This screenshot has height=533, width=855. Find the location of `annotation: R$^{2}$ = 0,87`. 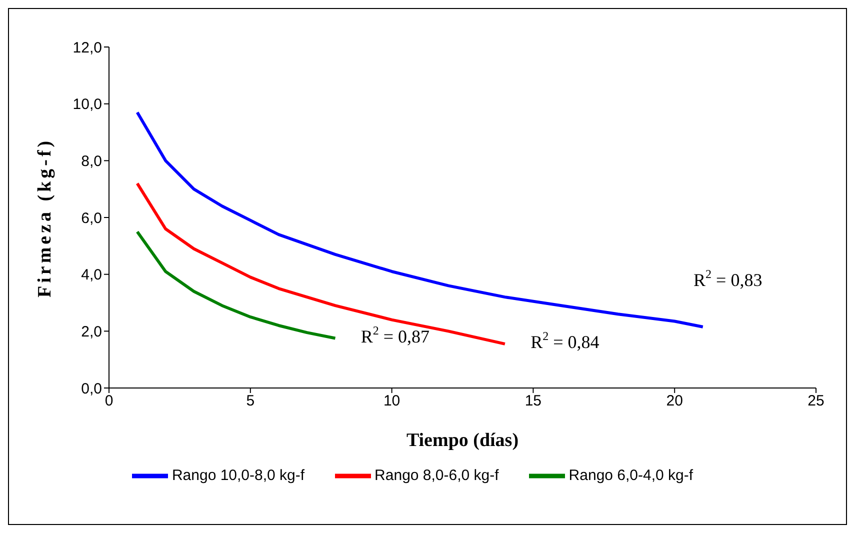

annotation: R$^{2}$ = 0,87 is located at coordinates (395, 334).